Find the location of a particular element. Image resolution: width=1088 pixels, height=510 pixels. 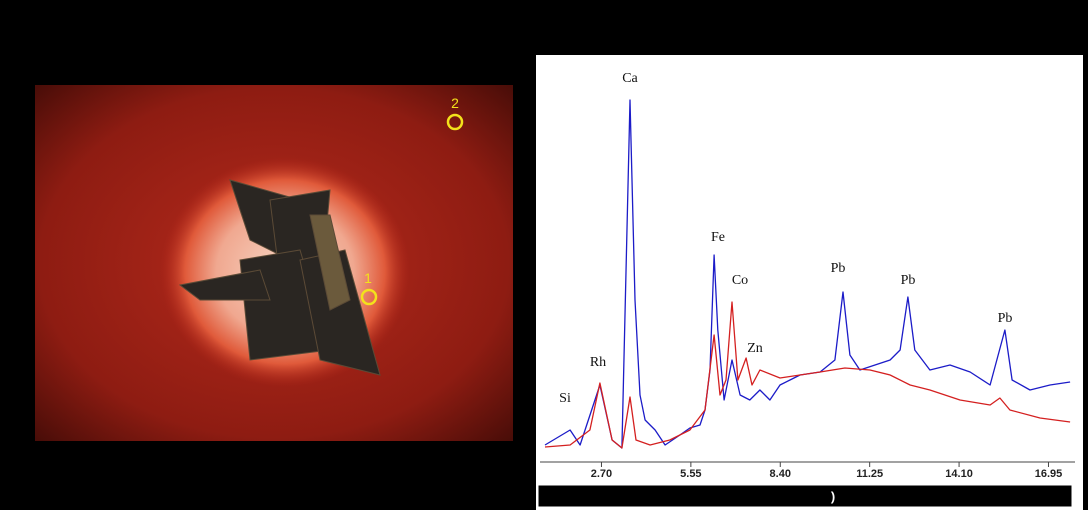

element-label: Zn is located at coordinates (755, 348).